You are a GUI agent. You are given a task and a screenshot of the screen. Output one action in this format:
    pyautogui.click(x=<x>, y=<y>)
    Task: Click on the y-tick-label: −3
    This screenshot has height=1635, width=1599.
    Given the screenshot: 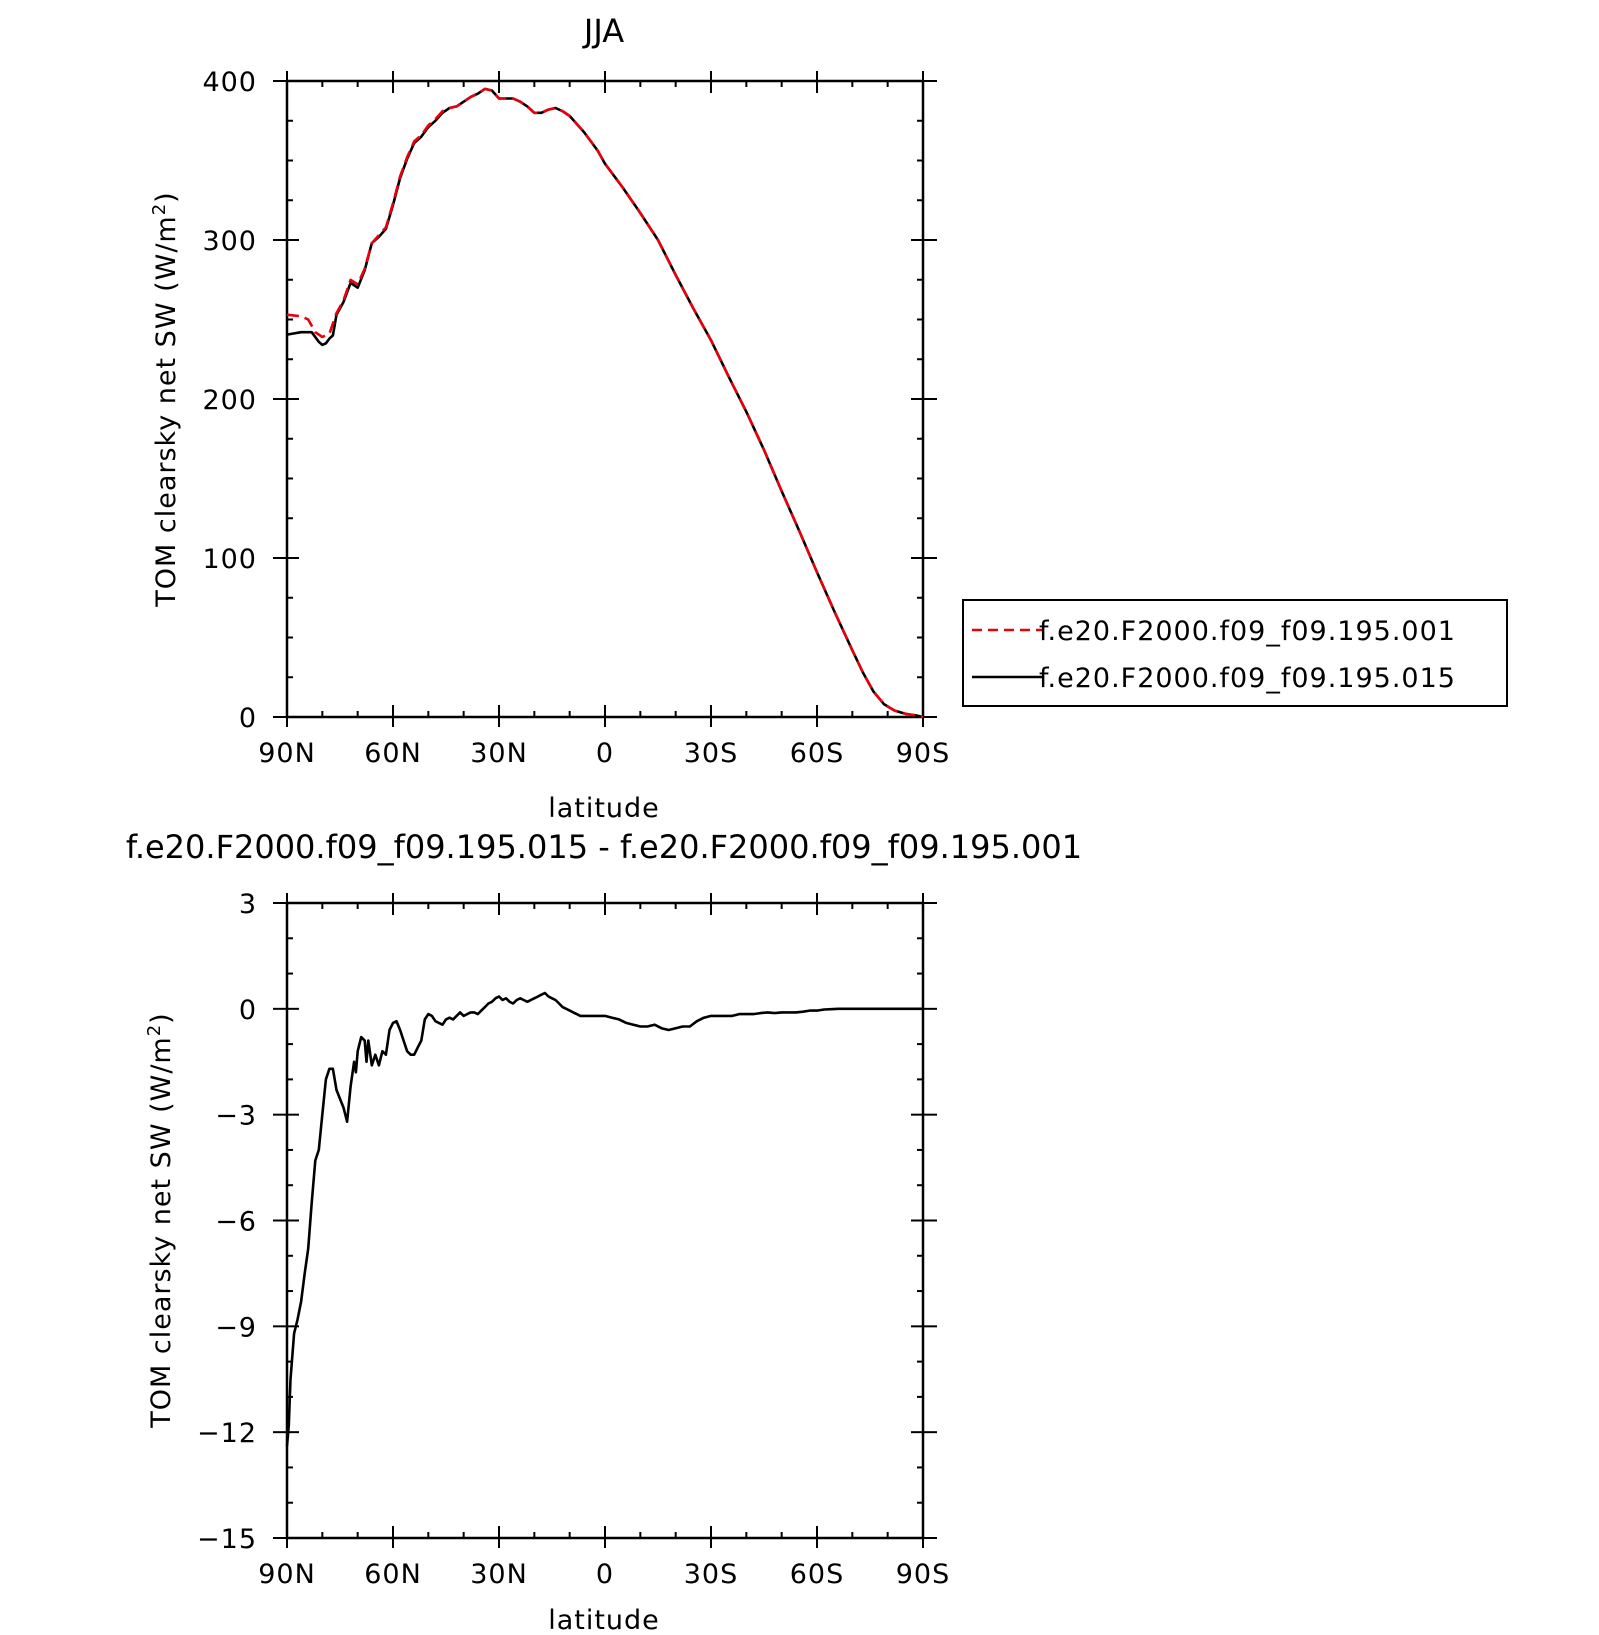 What is the action you would take?
    pyautogui.click(x=236, y=1116)
    